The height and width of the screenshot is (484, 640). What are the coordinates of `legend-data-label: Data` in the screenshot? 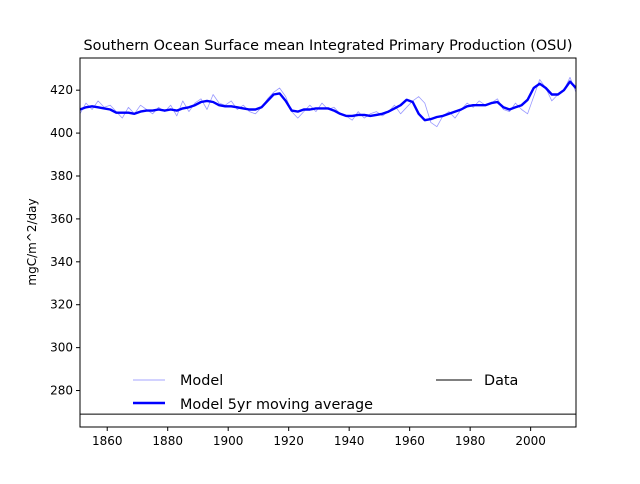 It's located at (501, 381).